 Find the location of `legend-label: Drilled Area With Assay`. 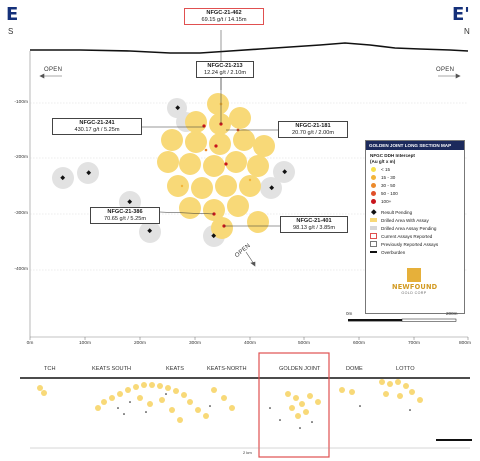

legend-label: Drilled Area With Assay is located at coordinates (405, 220).